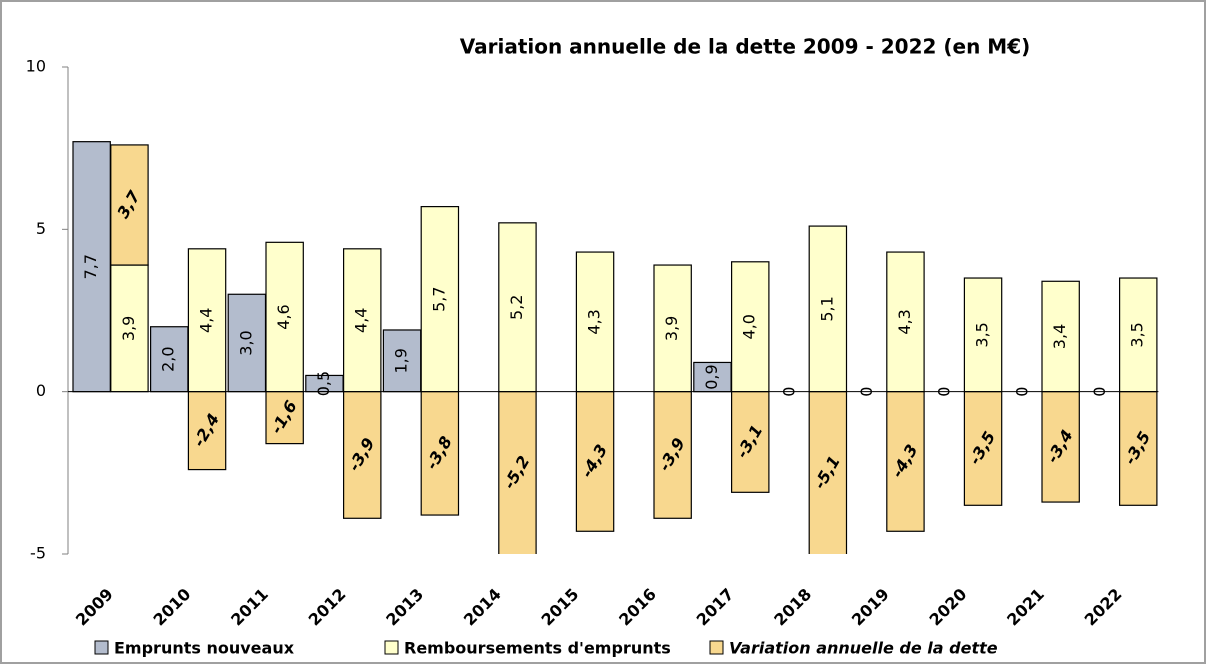  Describe the element at coordinates (41, 228) in the screenshot. I see `y-tick-label: 5` at that location.